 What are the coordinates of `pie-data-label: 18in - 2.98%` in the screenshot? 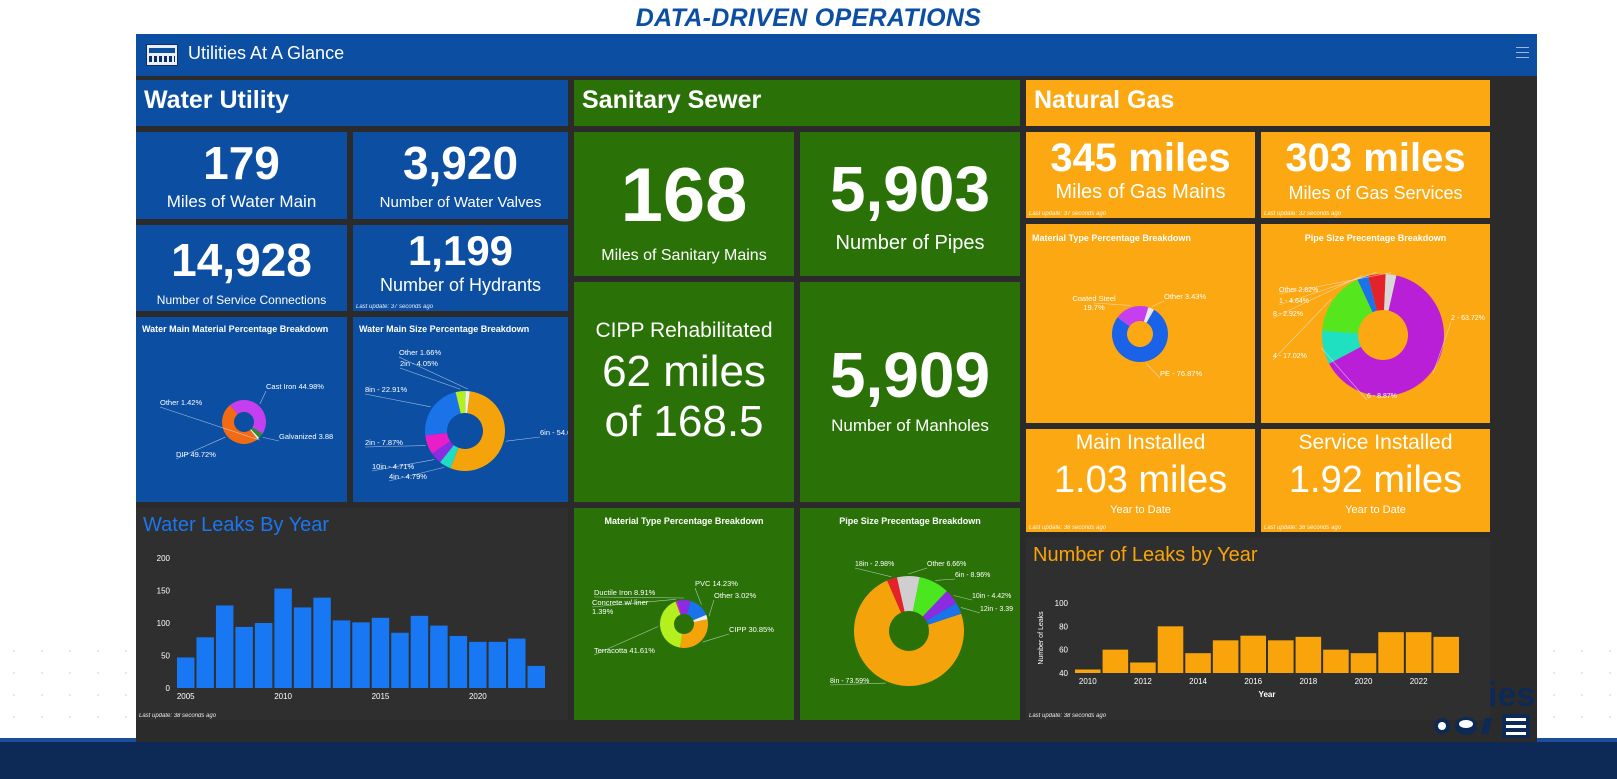 It's located at (874, 564).